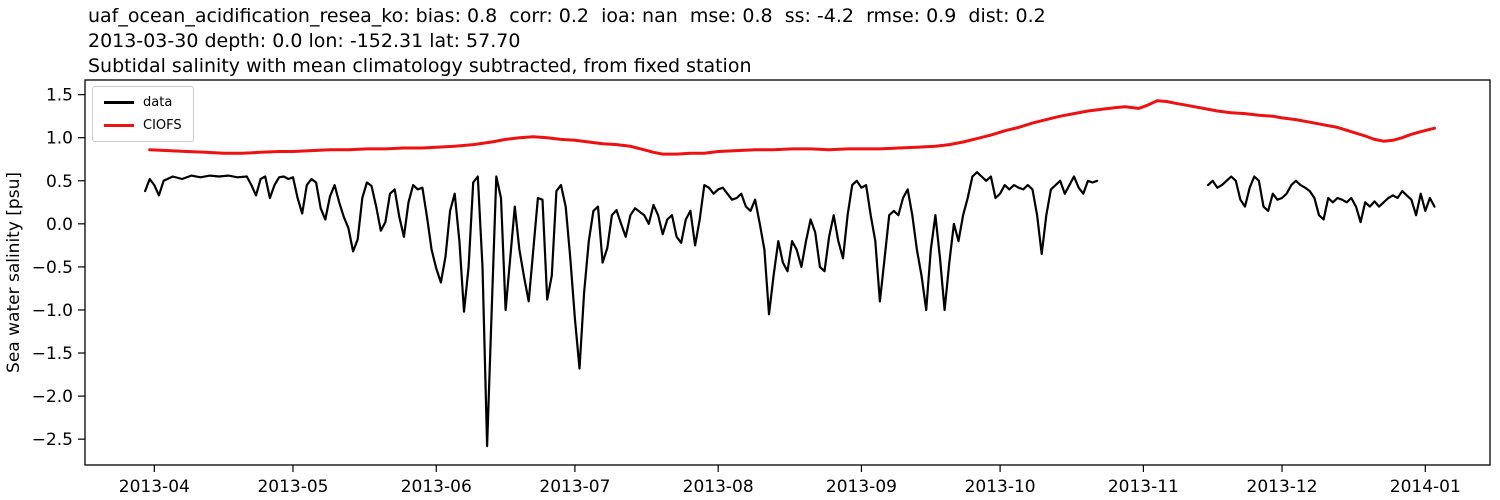  What do you see at coordinates (718, 487) in the screenshot?
I see `svg-text: 2013-08` at bounding box center [718, 487].